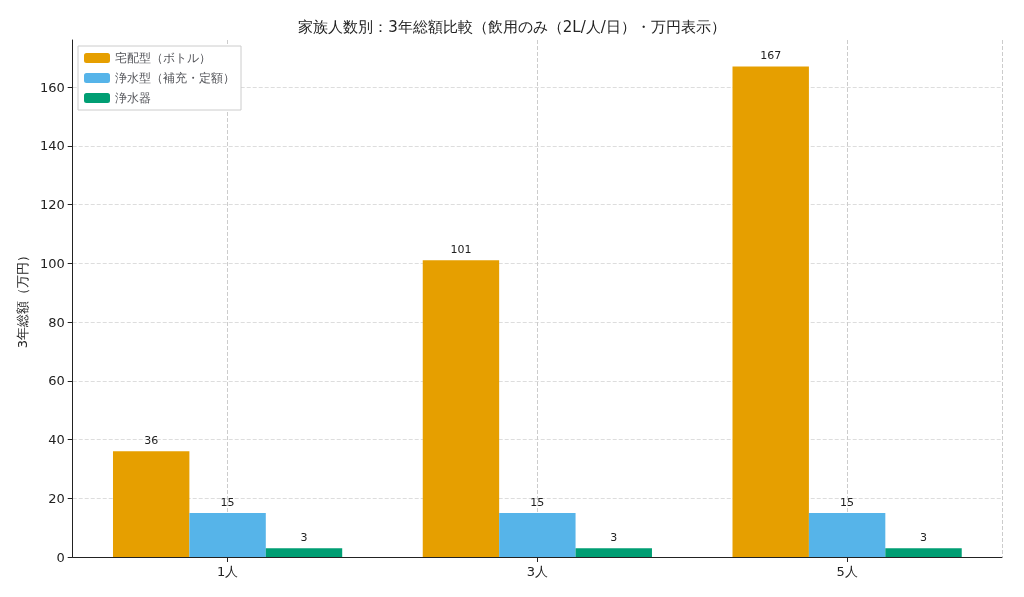 The image size is (1024, 597). What do you see at coordinates (771, 56) in the screenshot?
I see `data-label: 167` at bounding box center [771, 56].